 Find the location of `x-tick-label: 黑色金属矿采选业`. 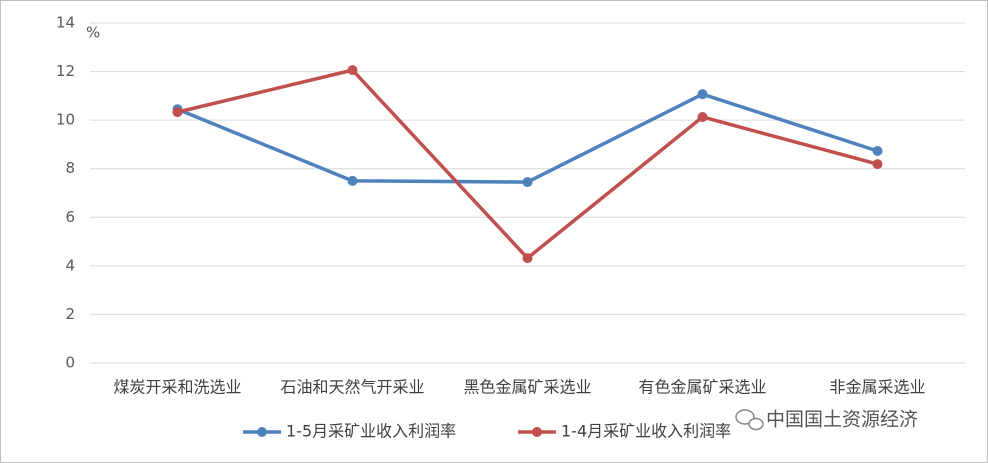

x-tick-label: 黑色金属矿采选业 is located at coordinates (527, 387).